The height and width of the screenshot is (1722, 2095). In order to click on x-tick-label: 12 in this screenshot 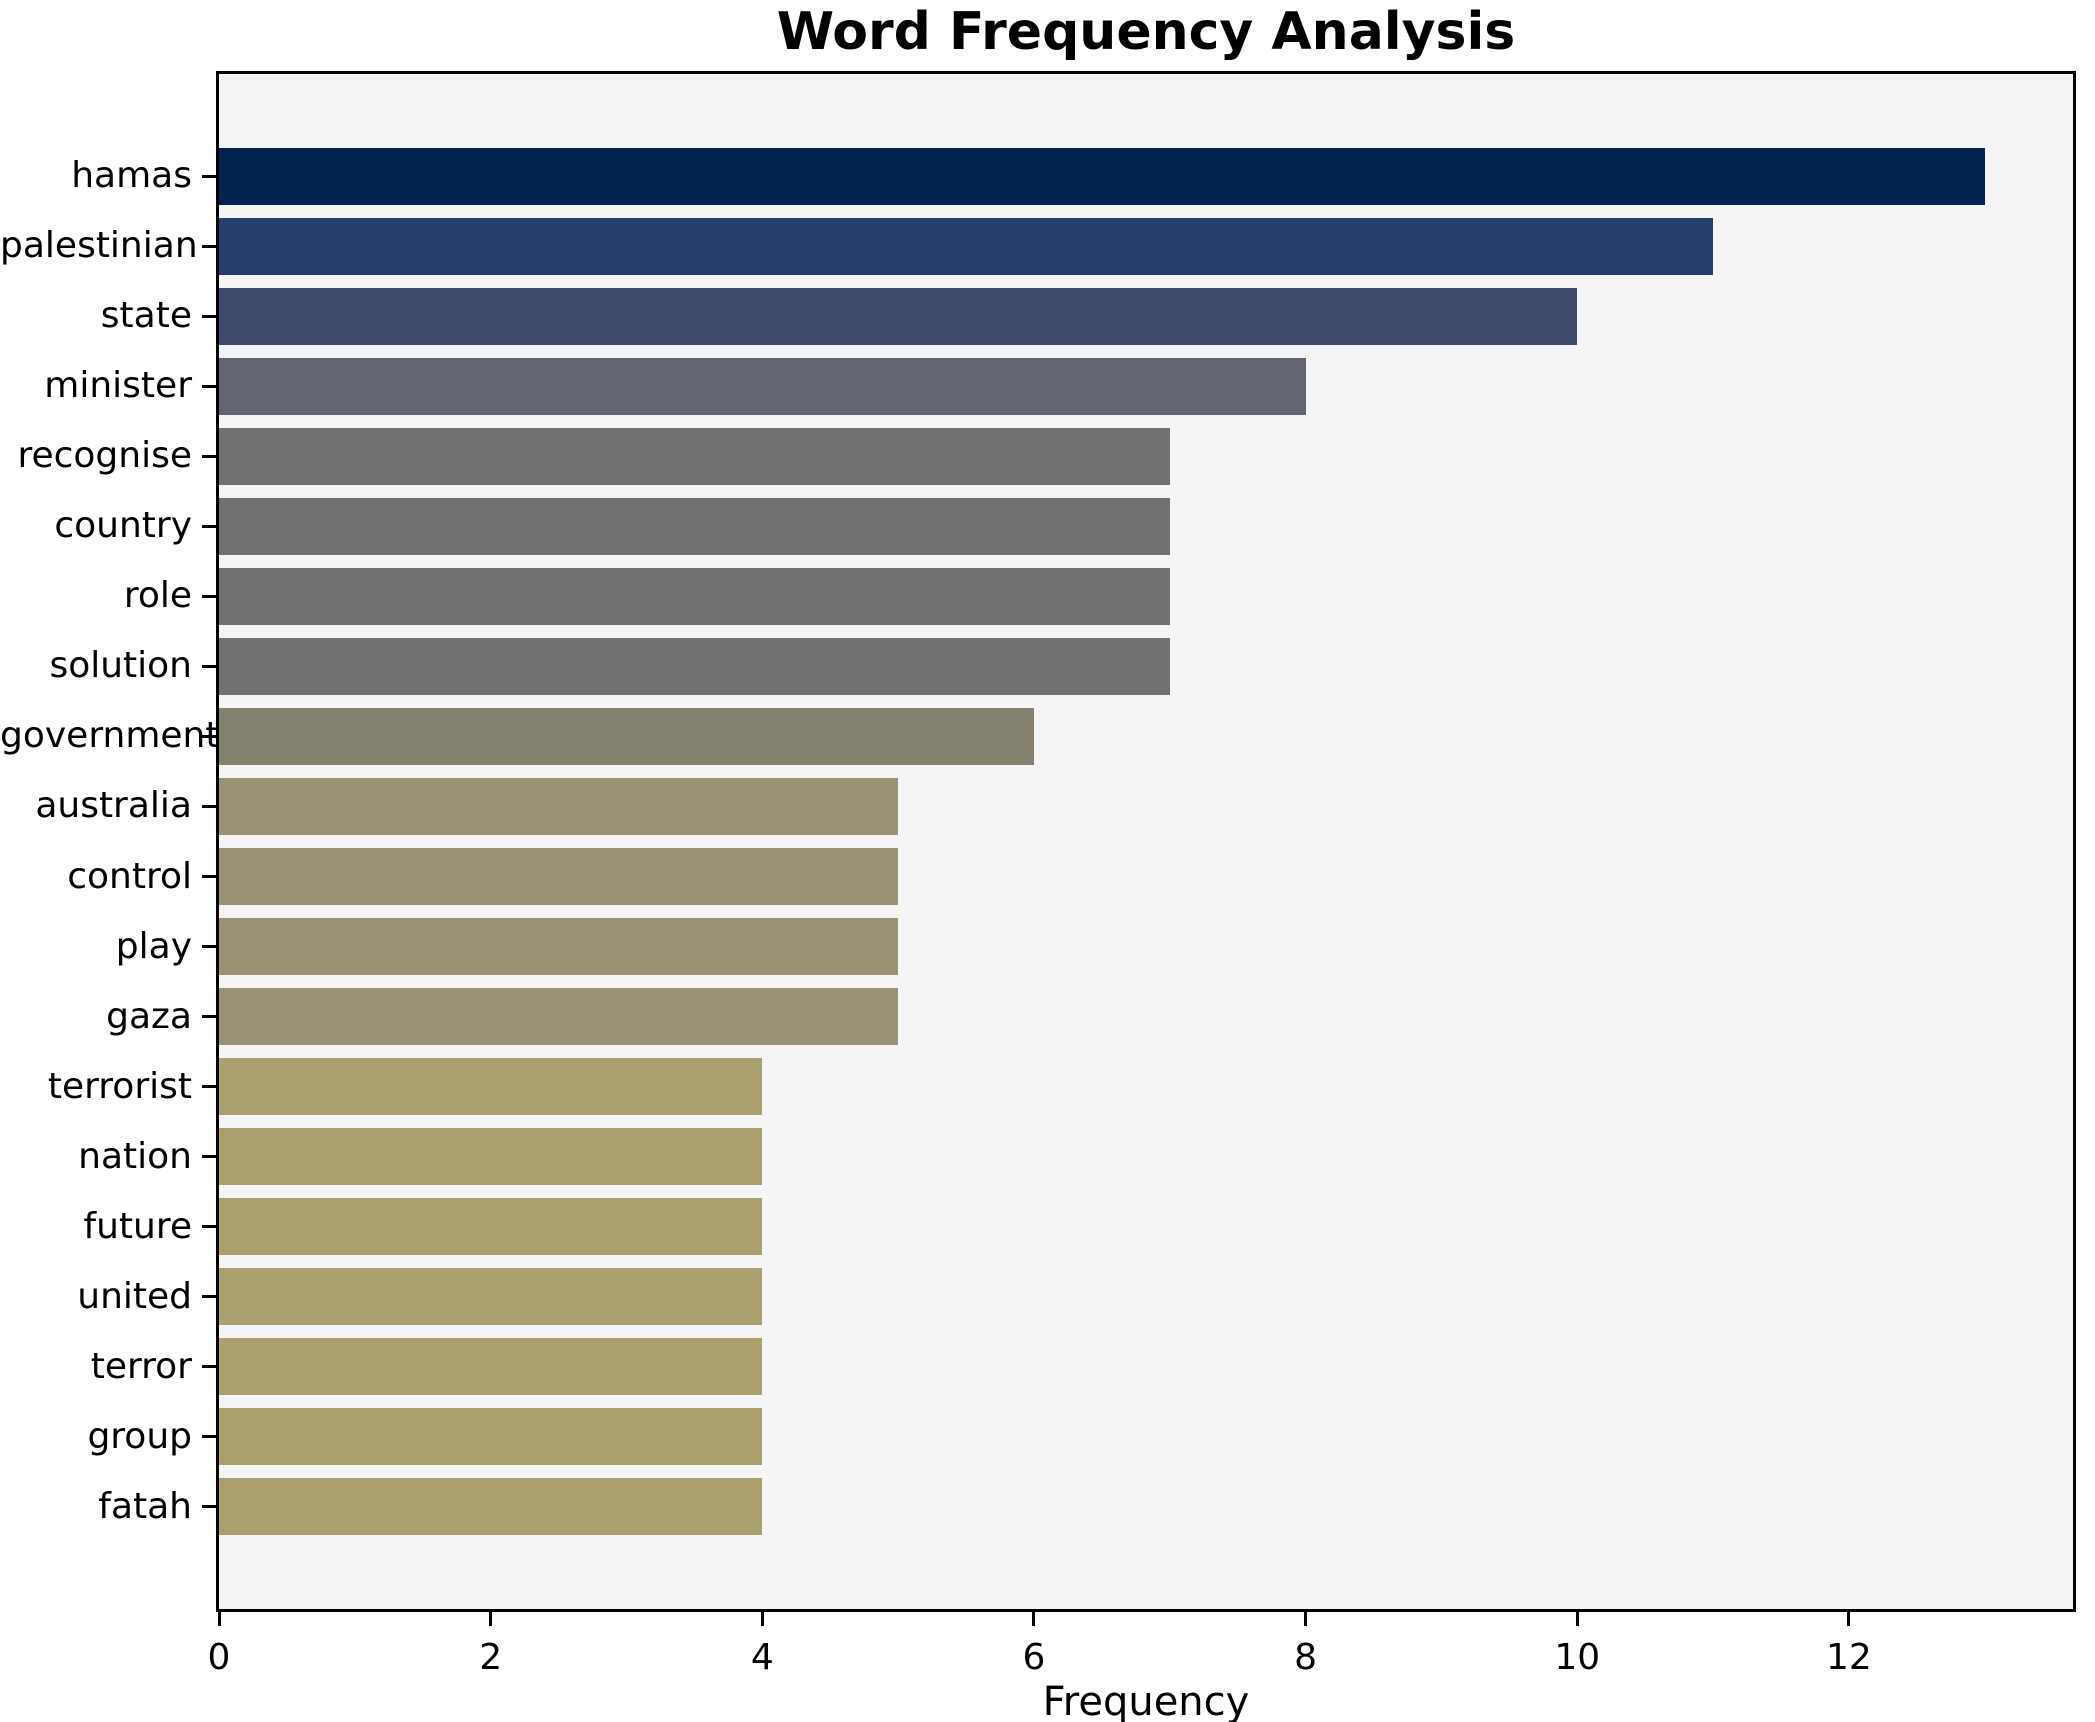, I will do `click(1848, 1657)`.